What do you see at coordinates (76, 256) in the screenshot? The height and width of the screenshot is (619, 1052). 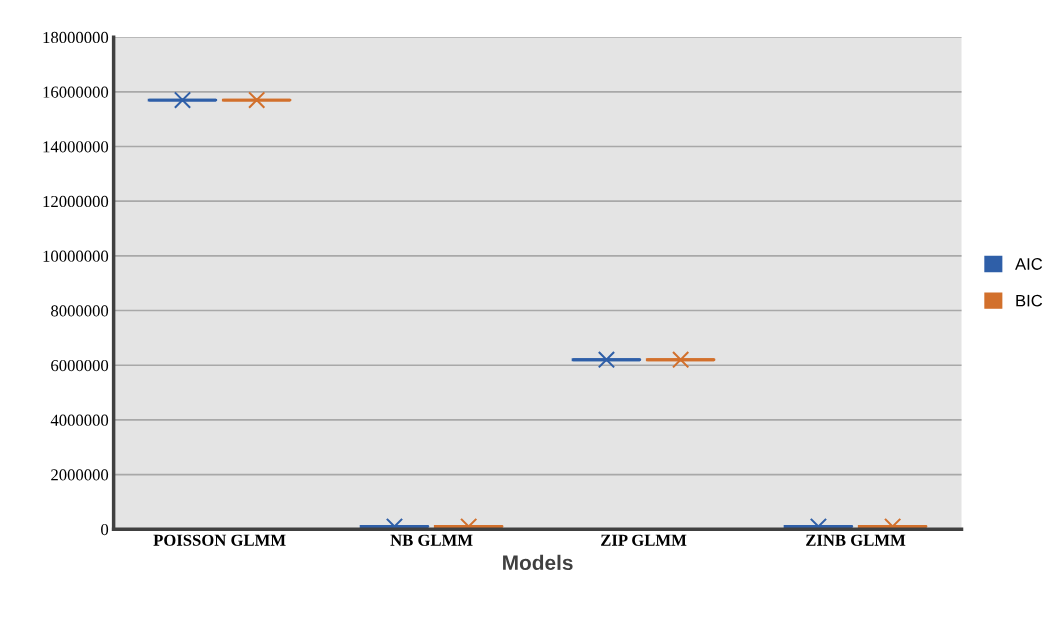 I see `y-tick-label: 10000000` at bounding box center [76, 256].